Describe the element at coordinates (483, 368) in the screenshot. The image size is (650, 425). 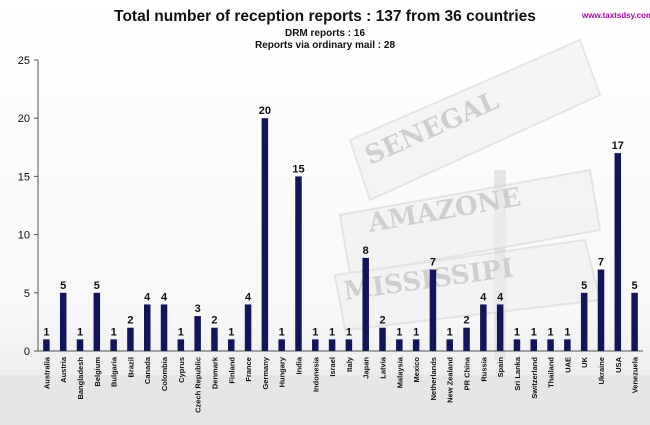
I see `x-tick-label: Russia` at that location.